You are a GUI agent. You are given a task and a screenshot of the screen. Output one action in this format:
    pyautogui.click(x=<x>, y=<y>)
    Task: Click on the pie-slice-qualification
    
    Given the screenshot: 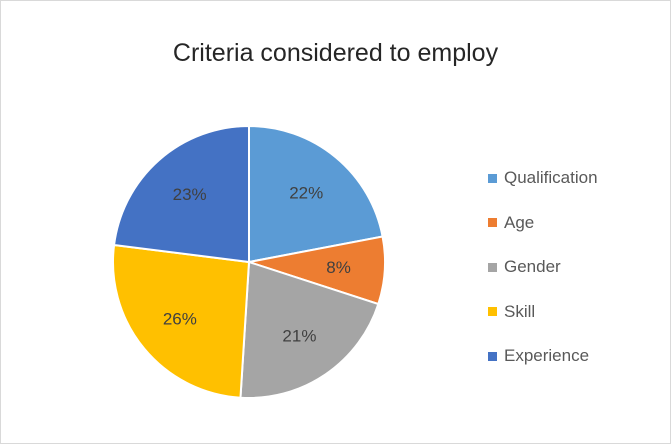 What is the action you would take?
    pyautogui.click(x=316, y=194)
    